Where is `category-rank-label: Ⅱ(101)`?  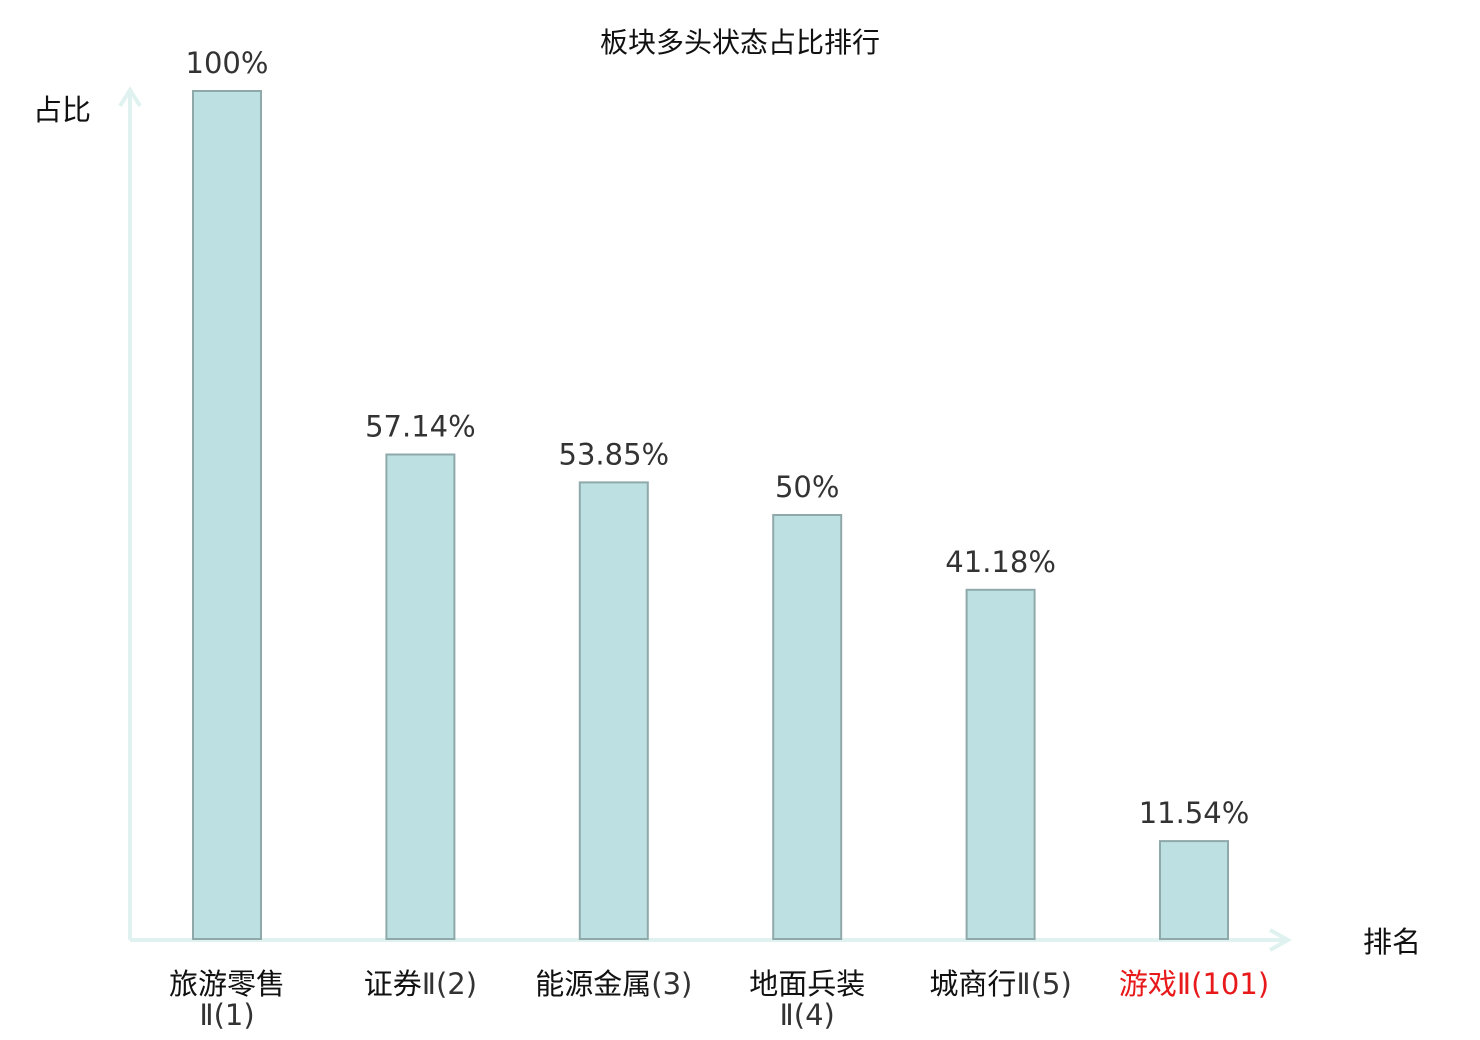 category-rank-label: Ⅱ(101) is located at coordinates (1223, 984).